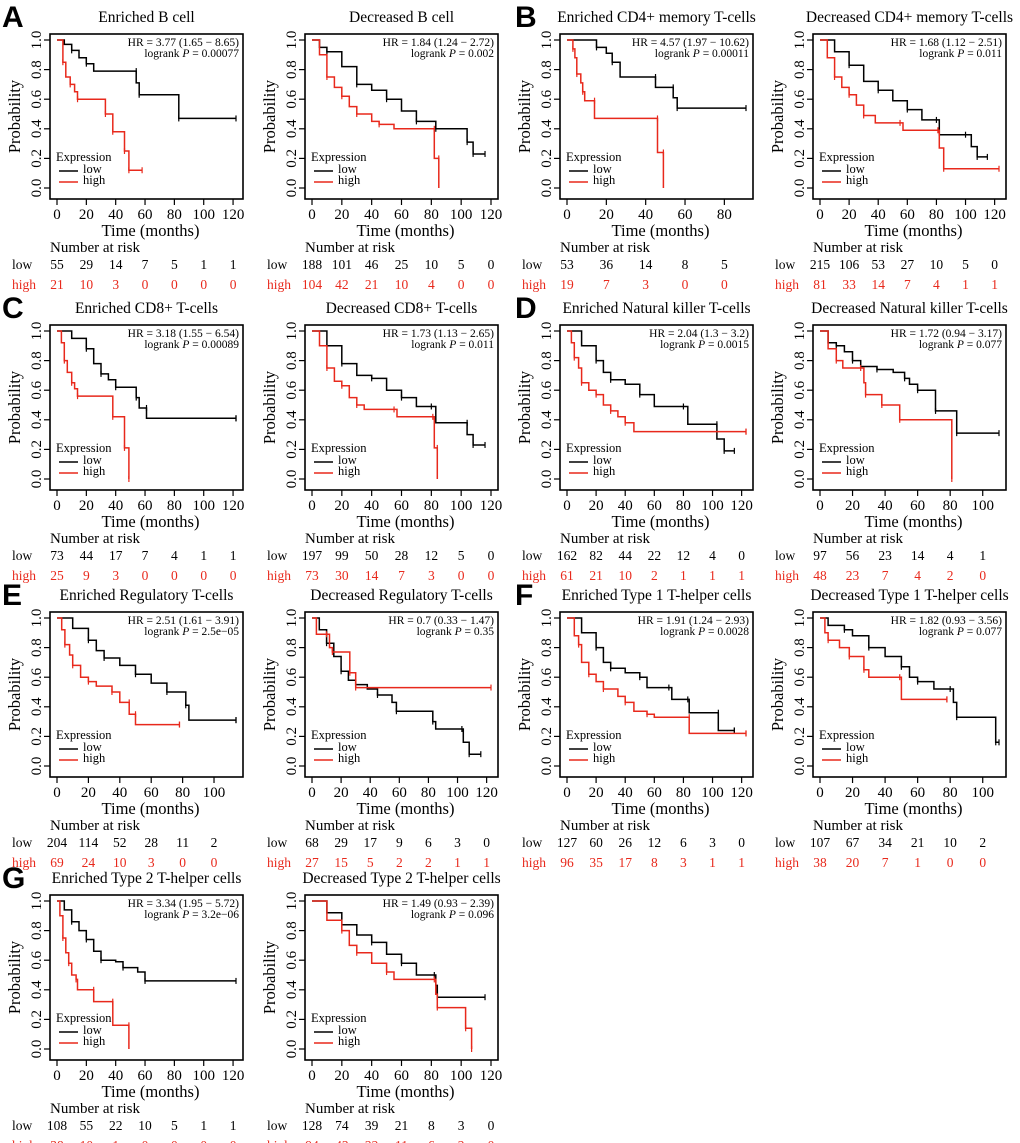  Describe the element at coordinates (547, 736) in the screenshot. I see `y-tick-label: 0.2` at that location.